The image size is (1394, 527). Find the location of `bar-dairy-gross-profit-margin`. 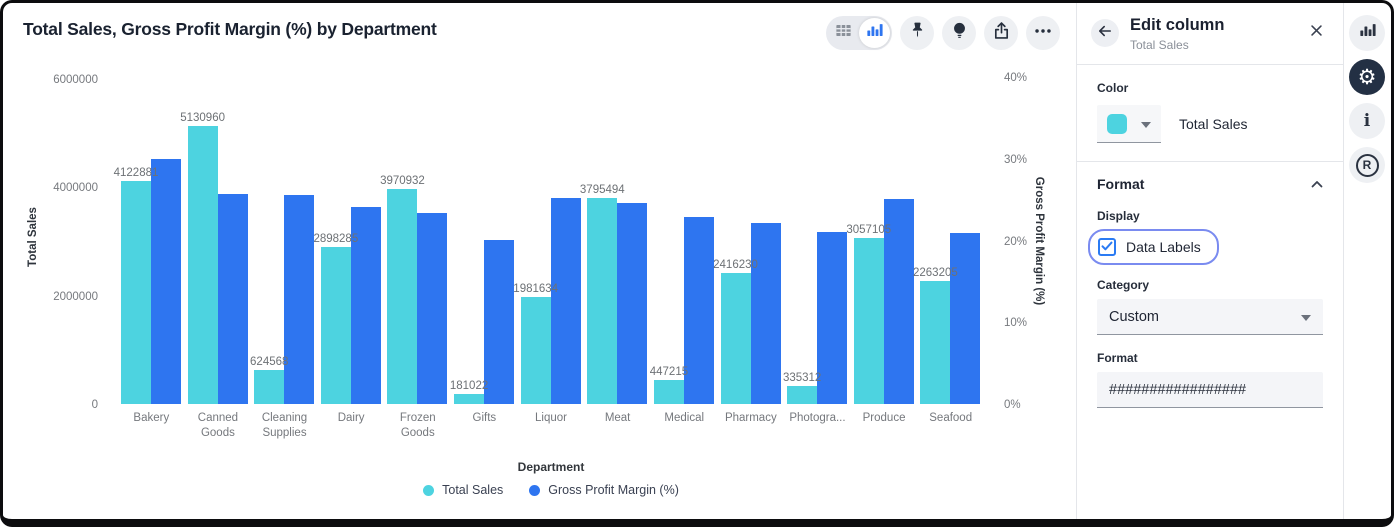

bar-dairy-gross-profit-margin is located at coordinates (365, 305).